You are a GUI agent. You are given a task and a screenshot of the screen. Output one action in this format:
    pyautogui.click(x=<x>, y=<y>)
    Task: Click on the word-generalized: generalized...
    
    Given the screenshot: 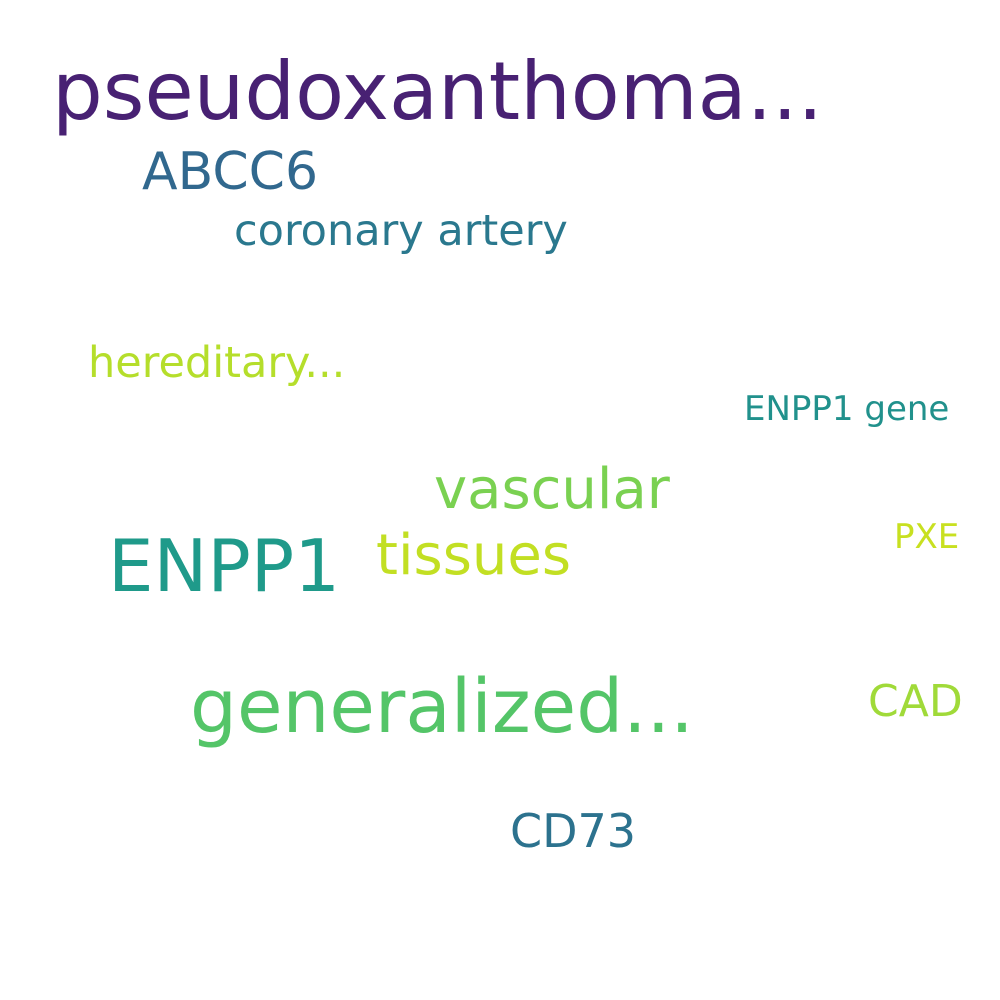 What is the action you would take?
    pyautogui.click(x=442, y=707)
    